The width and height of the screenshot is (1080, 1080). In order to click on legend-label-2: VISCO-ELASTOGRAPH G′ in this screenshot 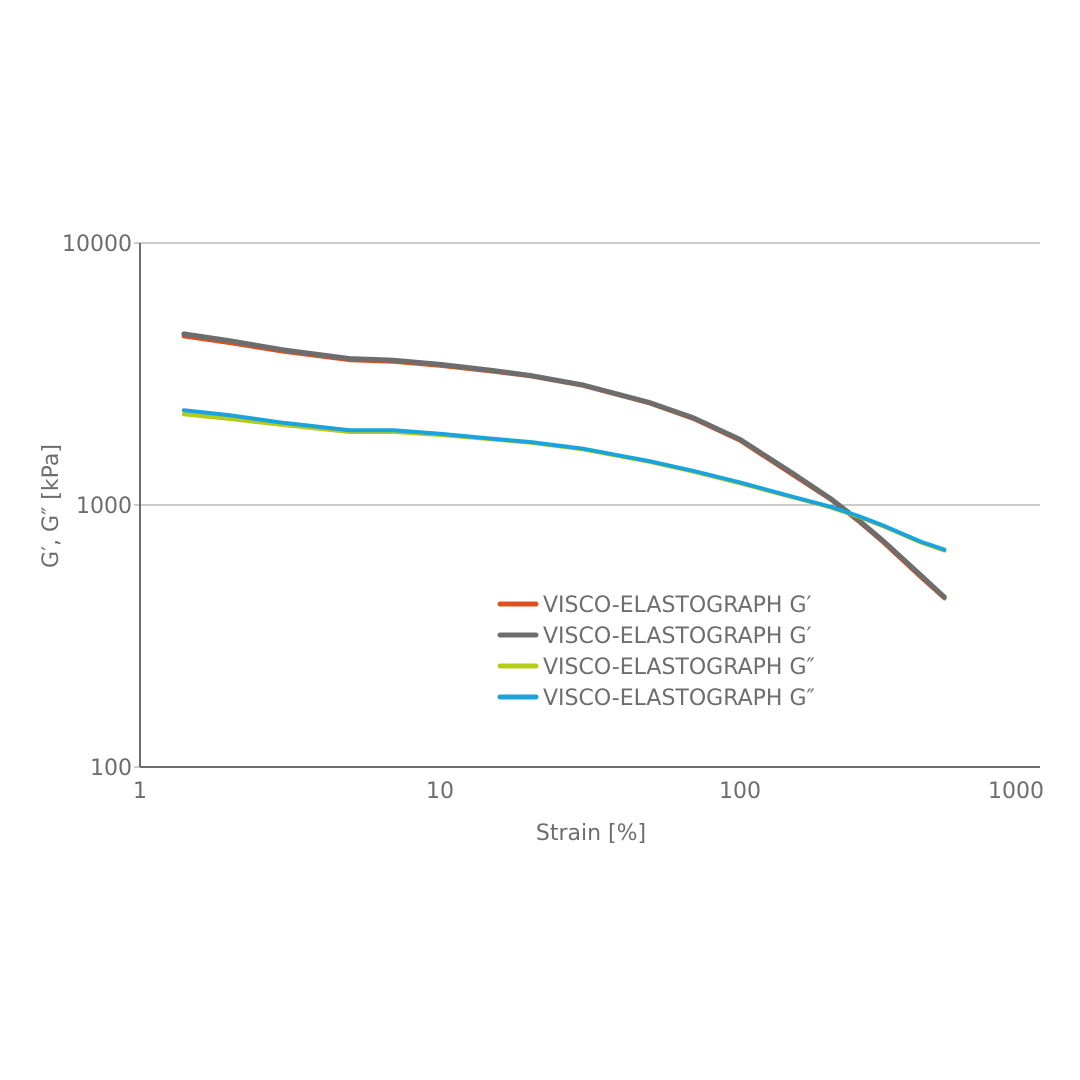, I will do `click(677, 636)`.